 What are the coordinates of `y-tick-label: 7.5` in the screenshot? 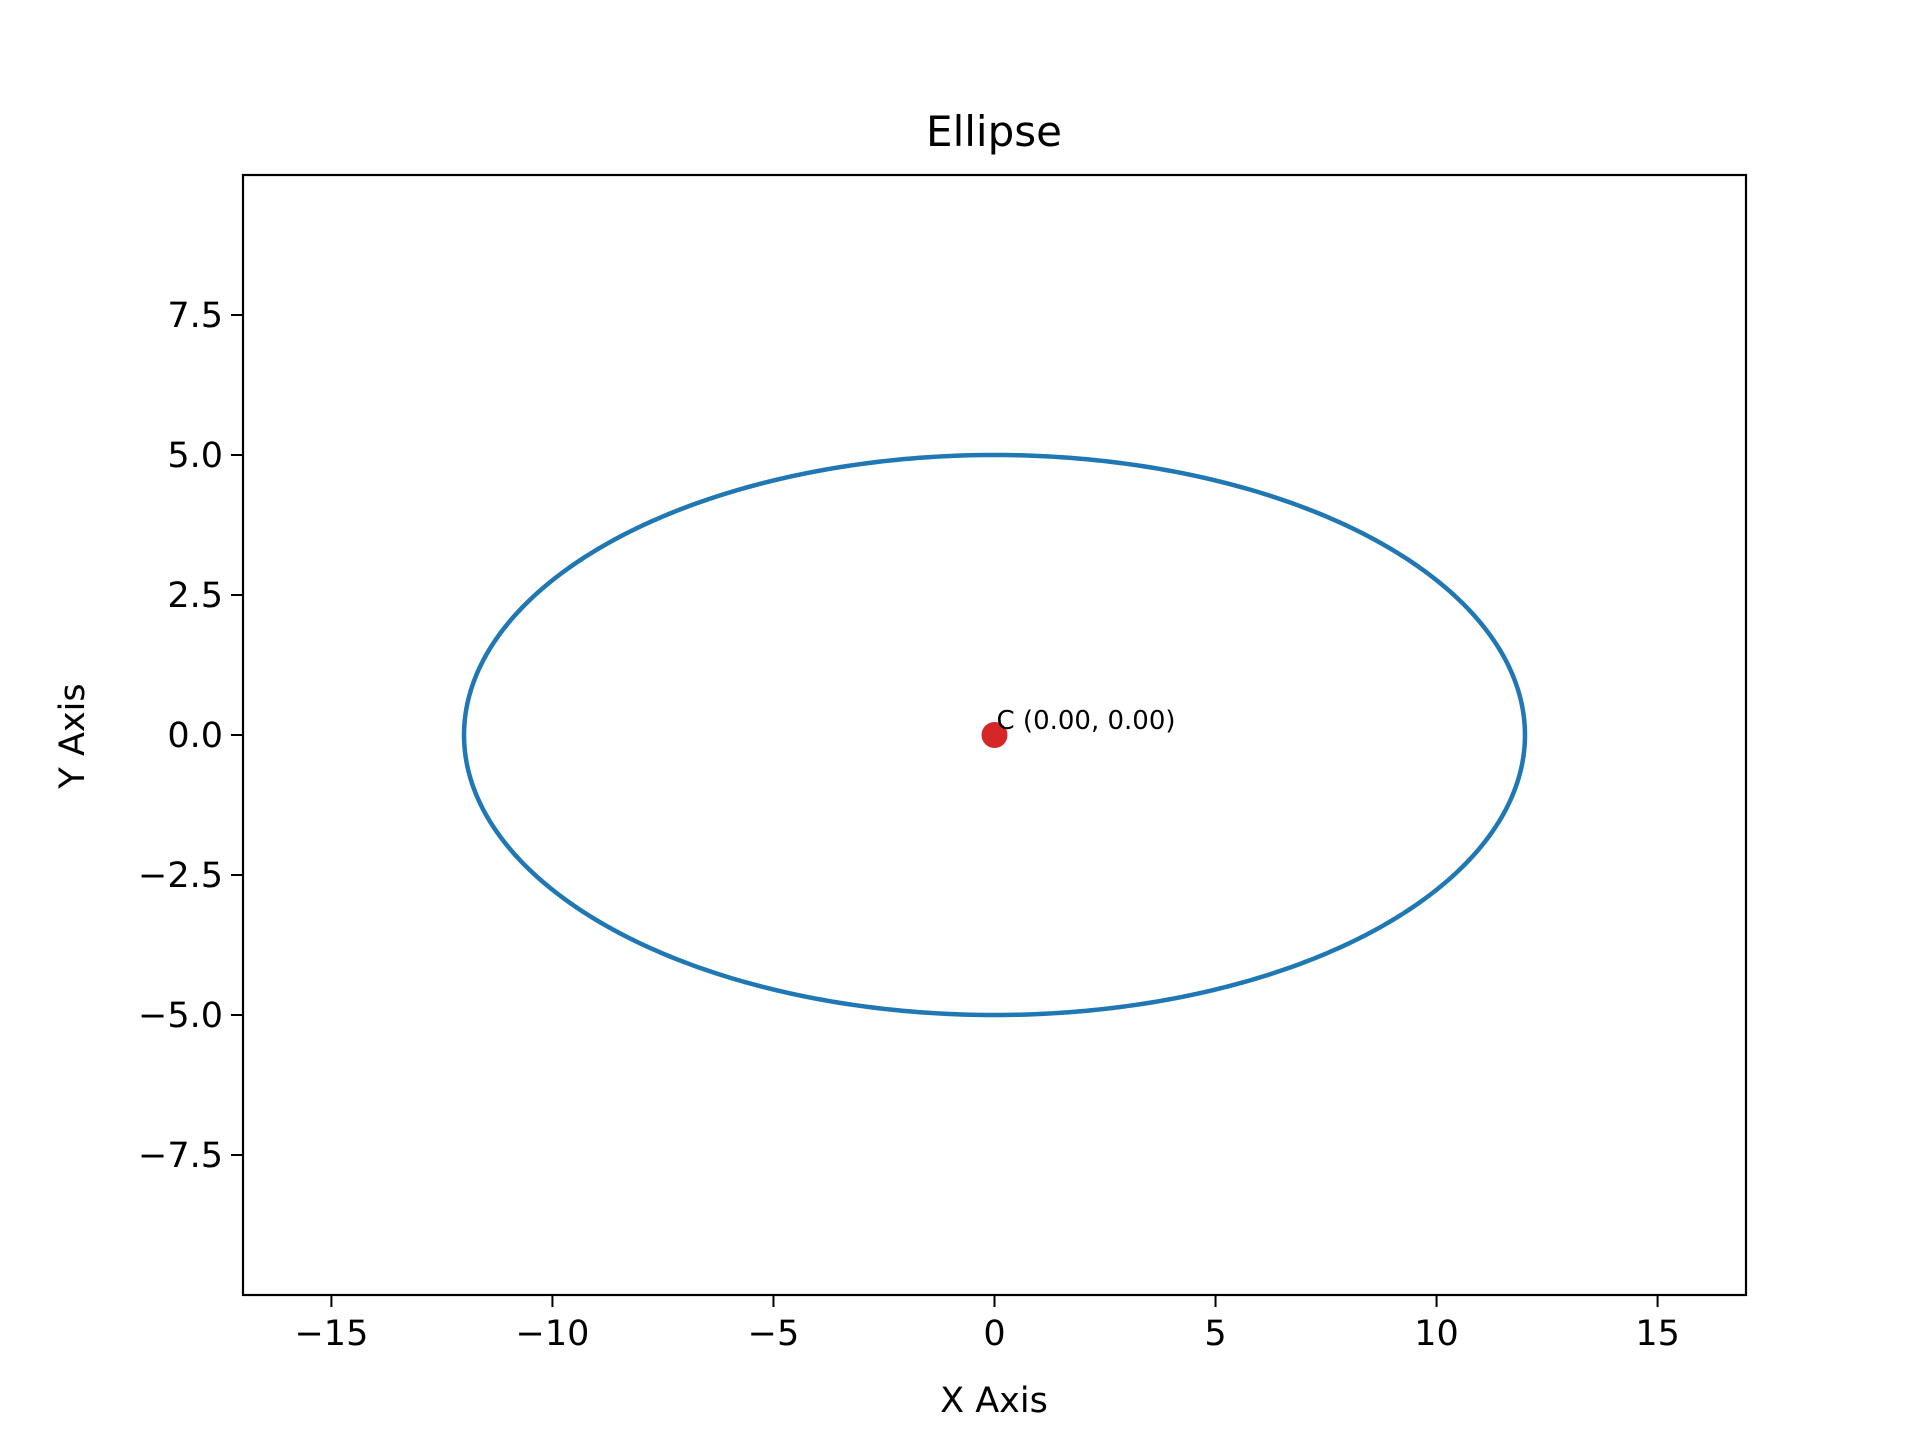 It's located at (195, 316).